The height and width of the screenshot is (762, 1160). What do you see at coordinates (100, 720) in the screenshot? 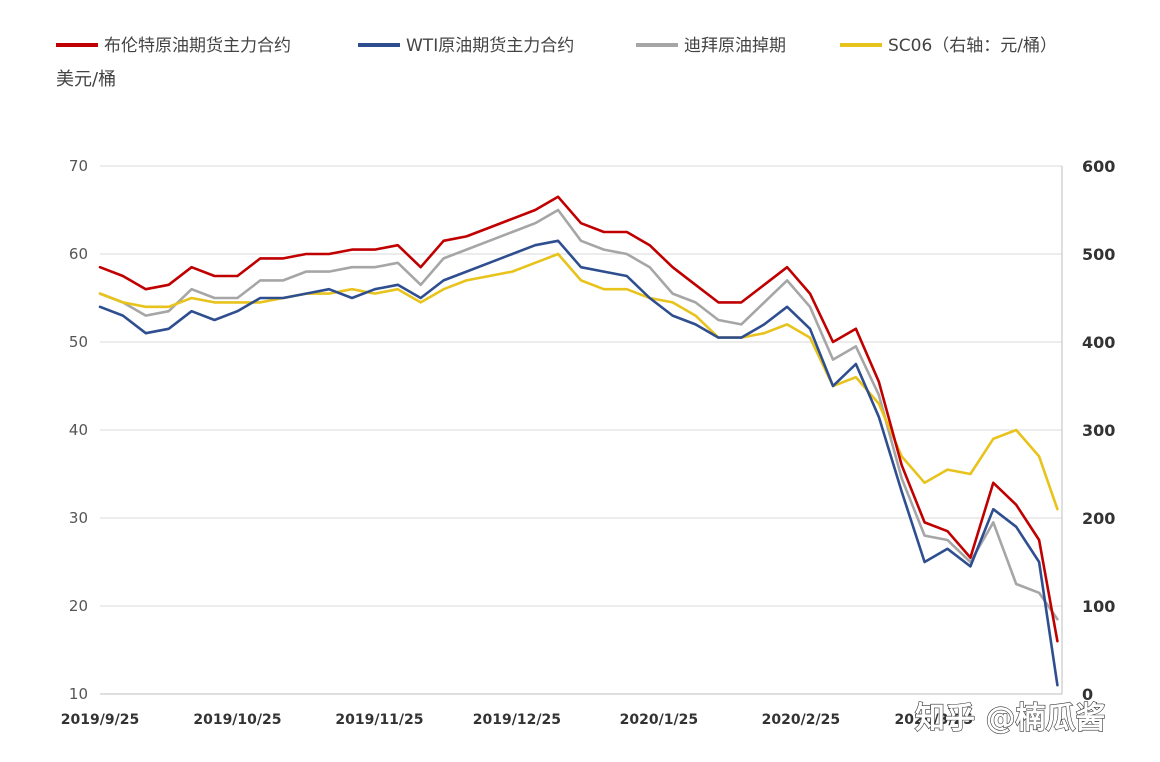
I see `x-tick-label: 2019/9/25` at bounding box center [100, 720].